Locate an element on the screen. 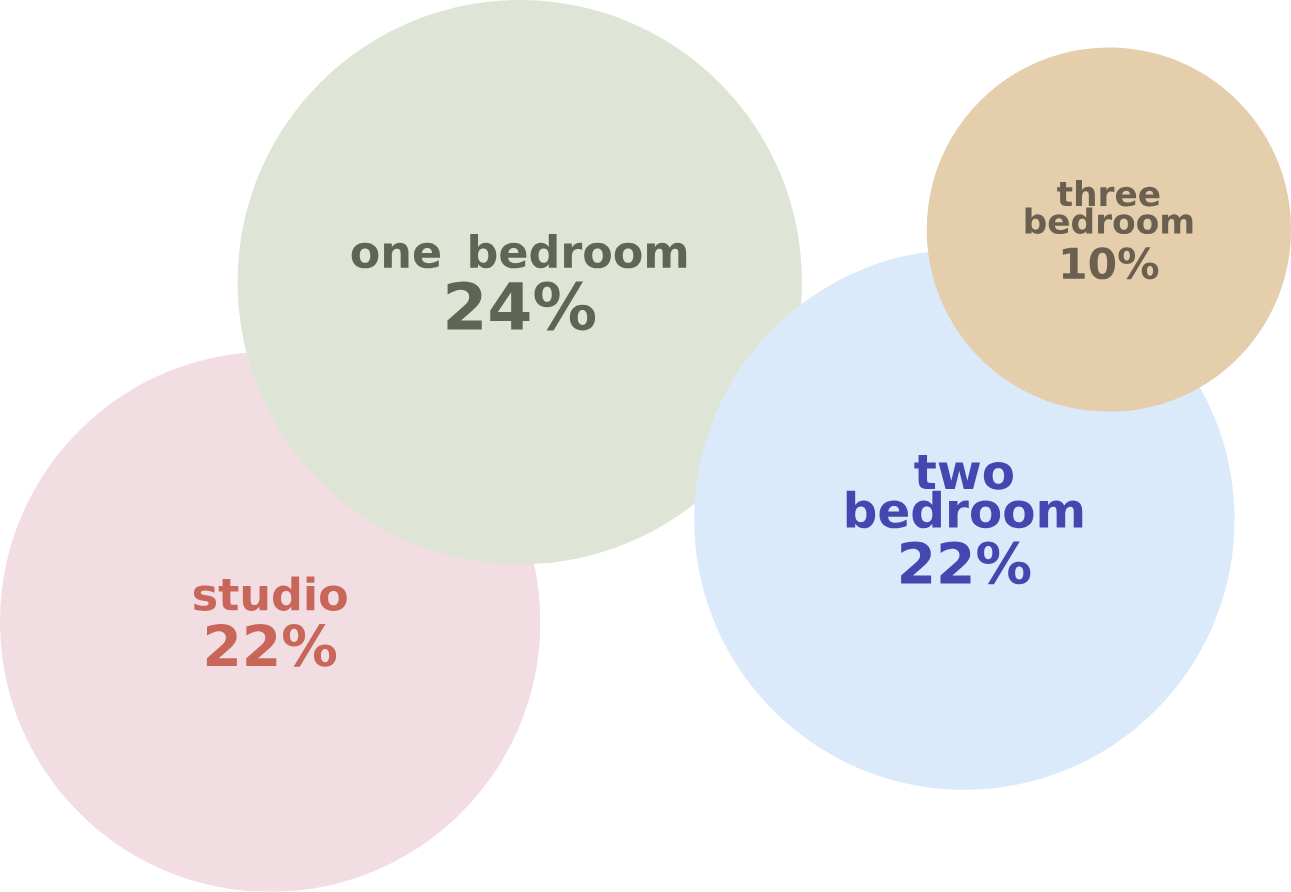 This screenshot has height=892, width=1291. category-label: one bedroom is located at coordinates (519, 251).